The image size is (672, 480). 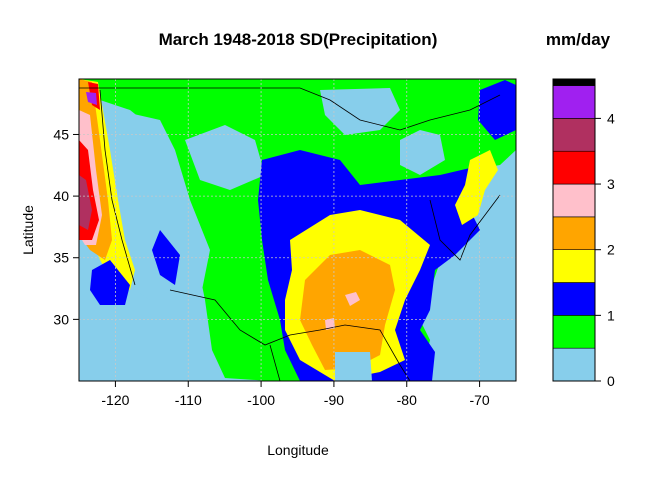 What do you see at coordinates (61, 258) in the screenshot?
I see `y-tick-label: 35` at bounding box center [61, 258].